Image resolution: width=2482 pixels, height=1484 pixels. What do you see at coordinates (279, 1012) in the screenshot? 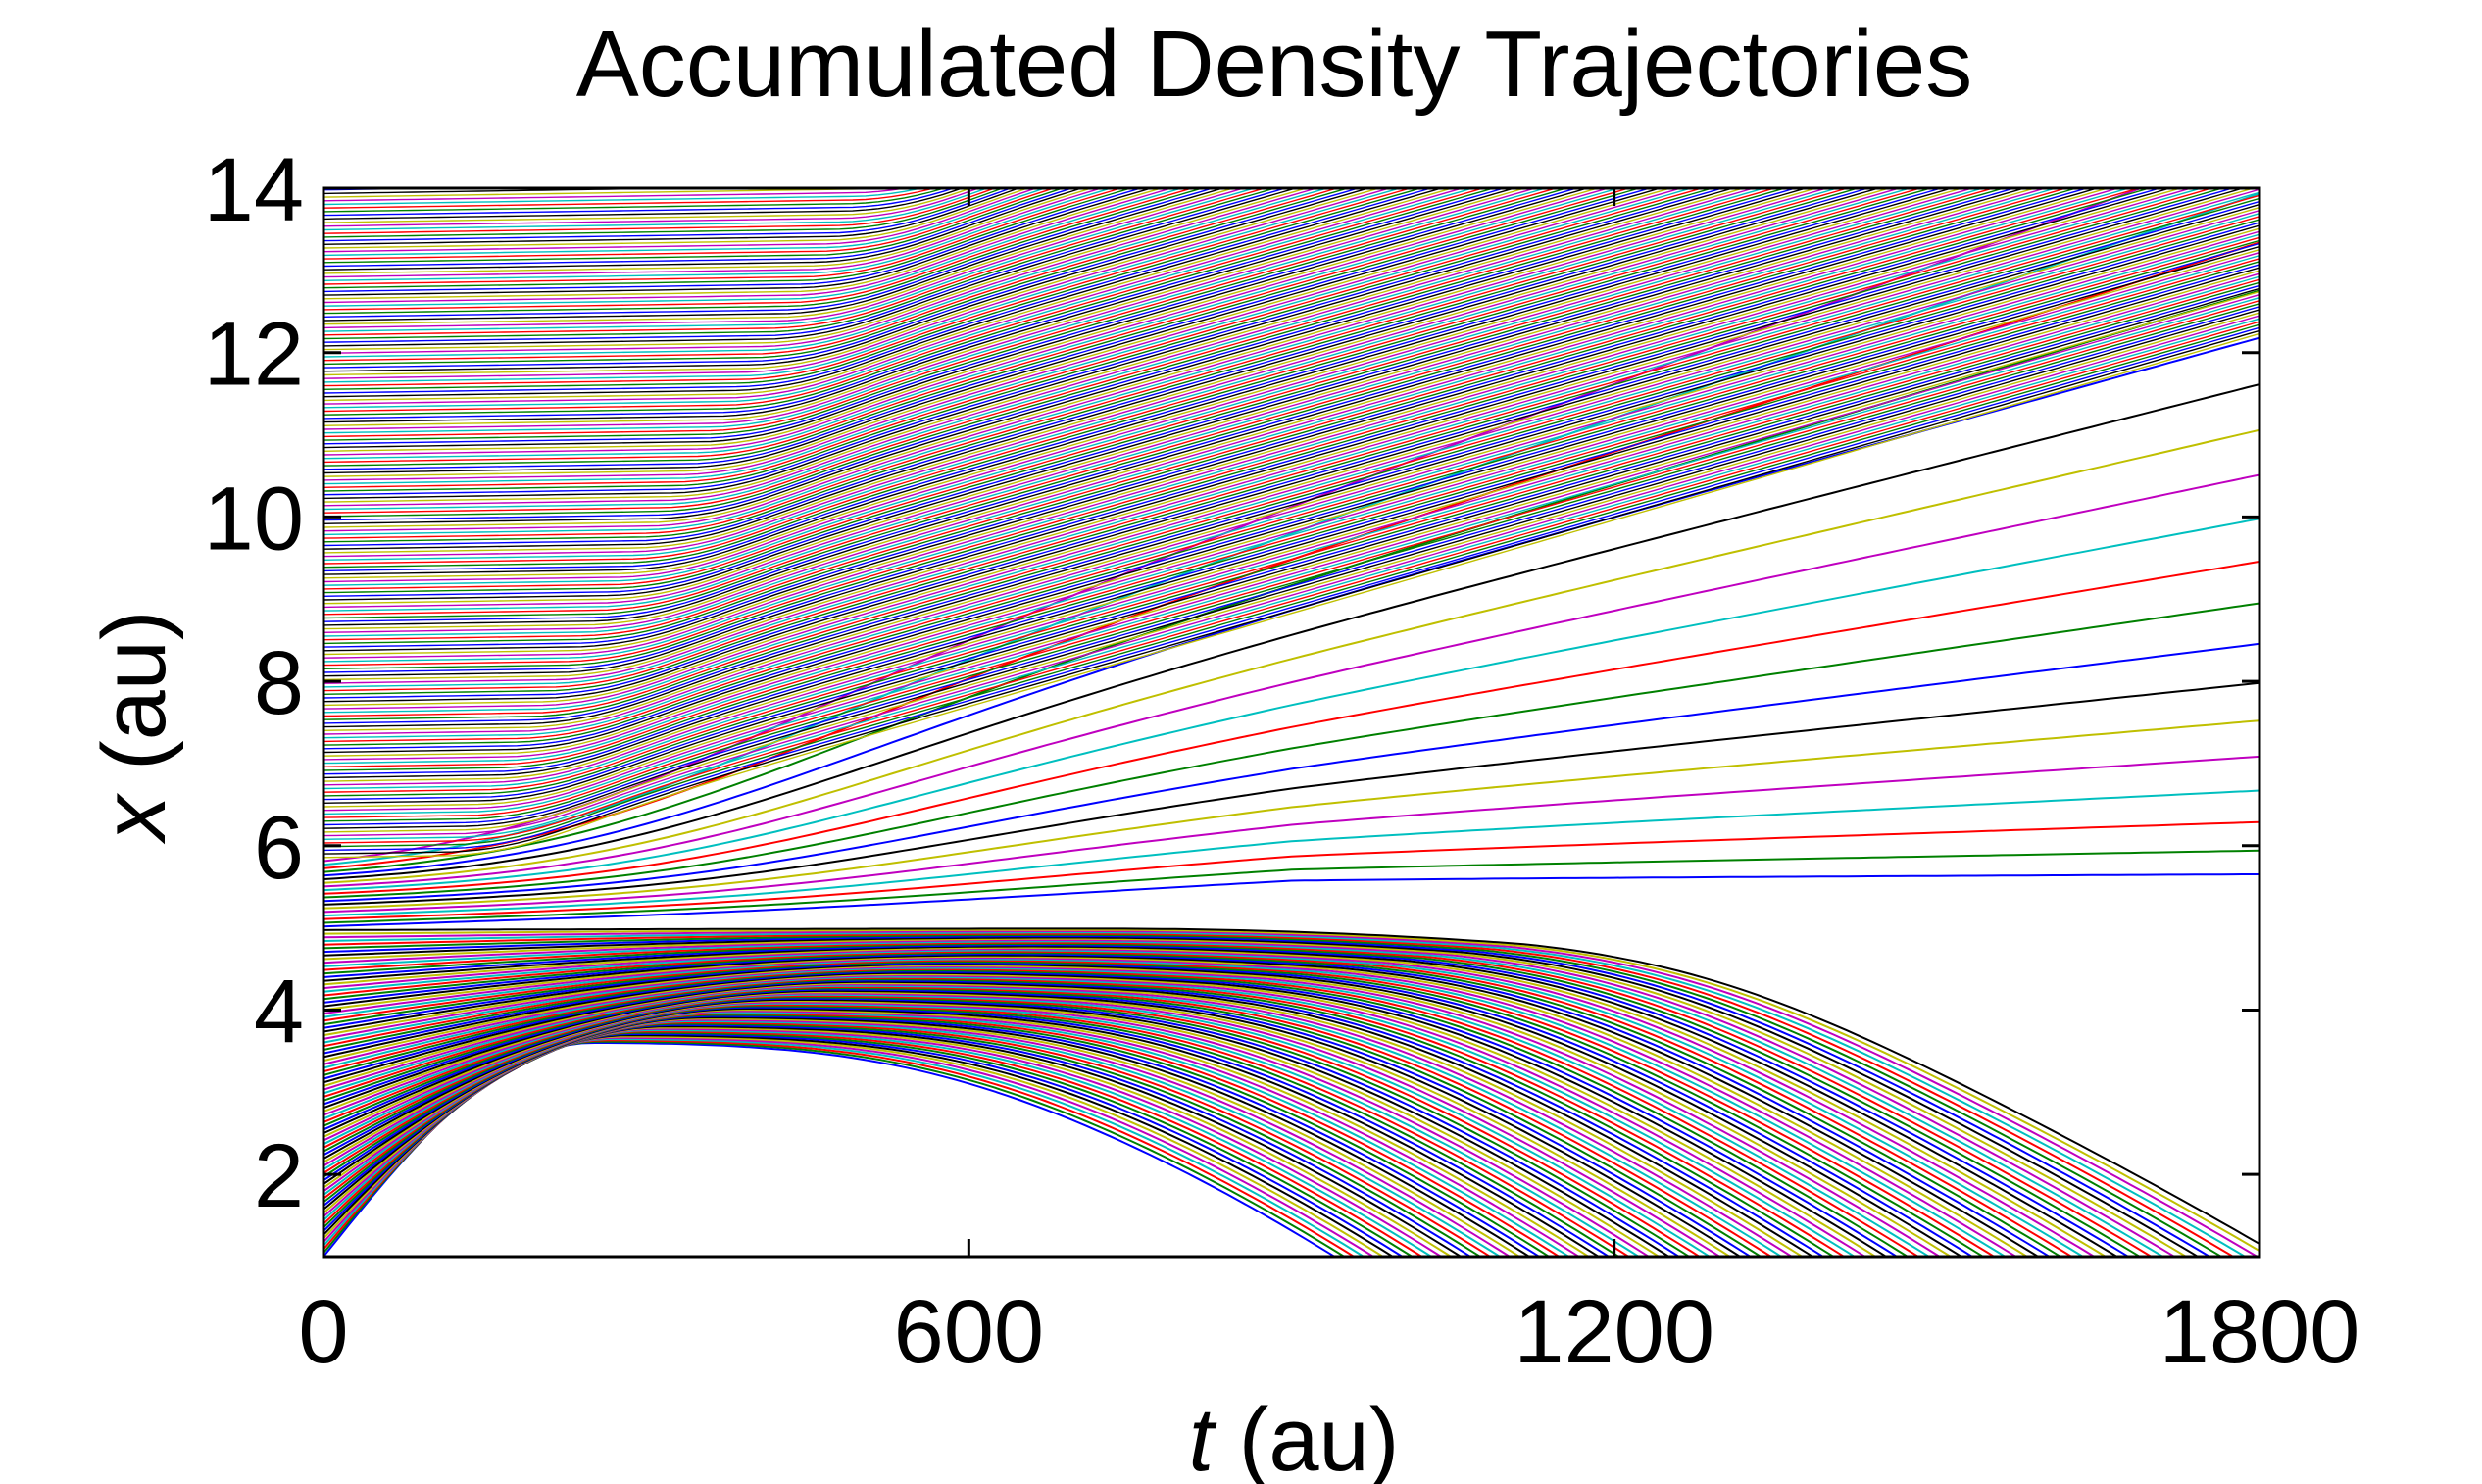
I see `y-tick-label: 4` at bounding box center [279, 1012].